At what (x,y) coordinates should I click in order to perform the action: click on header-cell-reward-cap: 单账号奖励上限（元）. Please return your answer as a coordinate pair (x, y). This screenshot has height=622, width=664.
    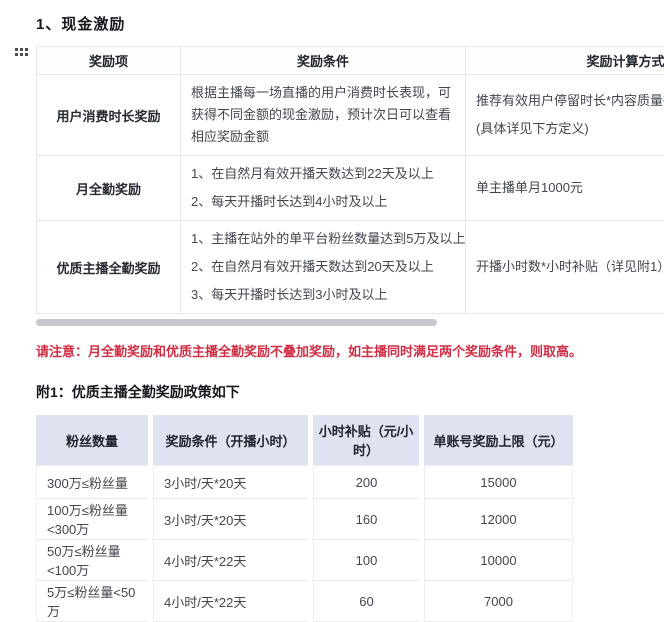
    Looking at the image, I should click on (498, 440).